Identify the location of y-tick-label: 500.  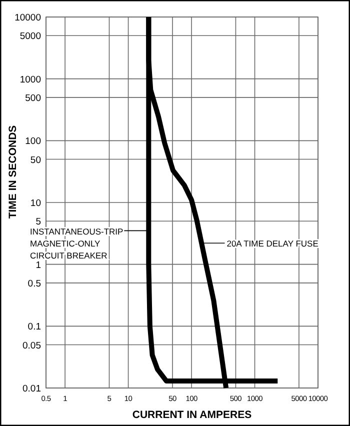
(33, 98).